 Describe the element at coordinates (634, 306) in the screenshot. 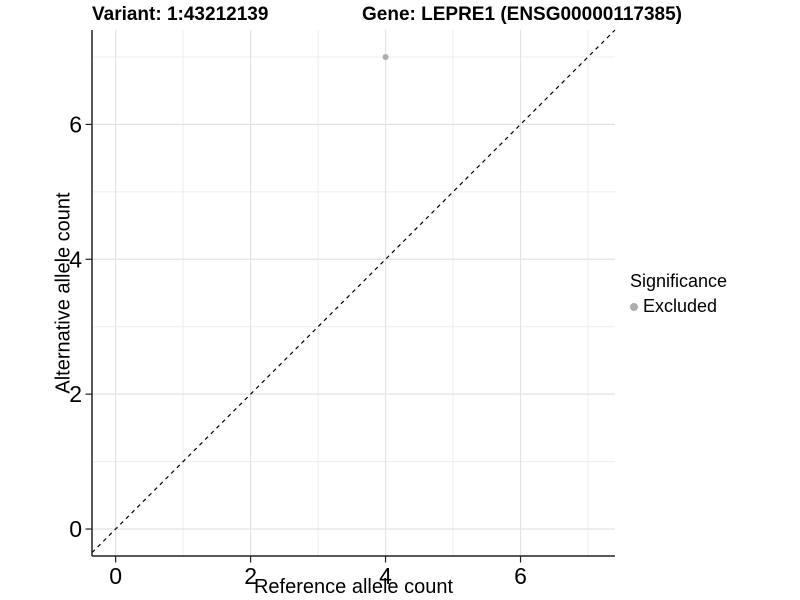

I see `legend-point-icon` at that location.